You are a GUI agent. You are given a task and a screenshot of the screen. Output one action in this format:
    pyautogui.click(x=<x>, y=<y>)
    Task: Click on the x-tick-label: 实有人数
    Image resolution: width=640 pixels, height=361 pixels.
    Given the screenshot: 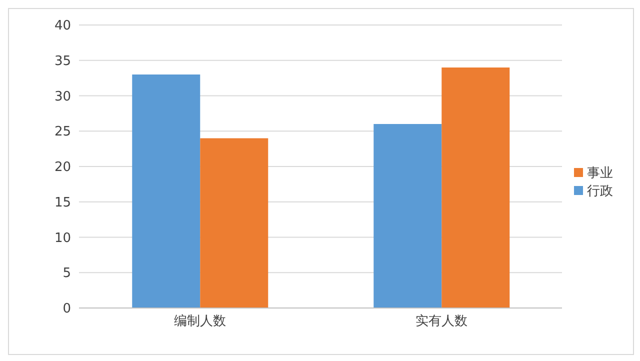 What is the action you would take?
    pyautogui.click(x=441, y=322)
    